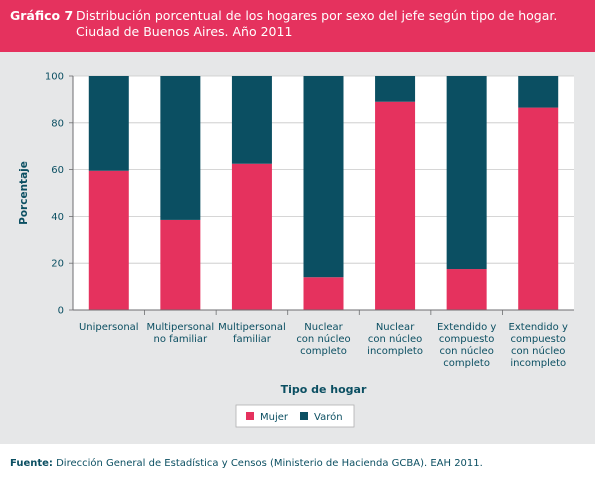 This screenshot has height=483, width=595. I want to click on y-tick-label: 40, so click(57, 217).